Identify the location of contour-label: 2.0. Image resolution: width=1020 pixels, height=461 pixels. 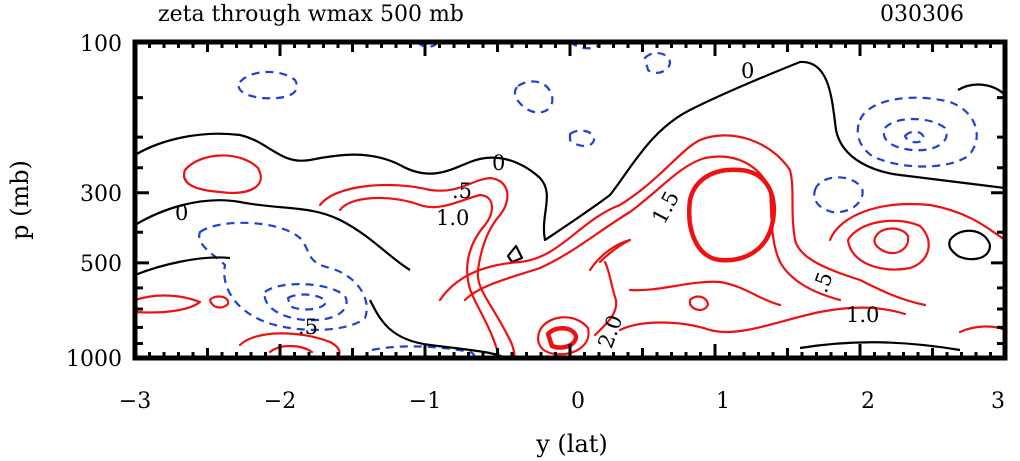
(610, 332).